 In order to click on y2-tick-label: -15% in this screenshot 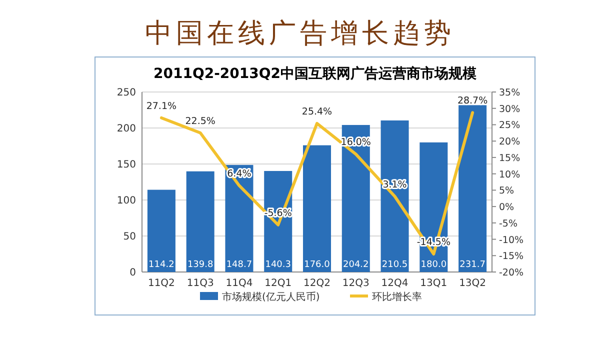, I will do `click(511, 256)`.